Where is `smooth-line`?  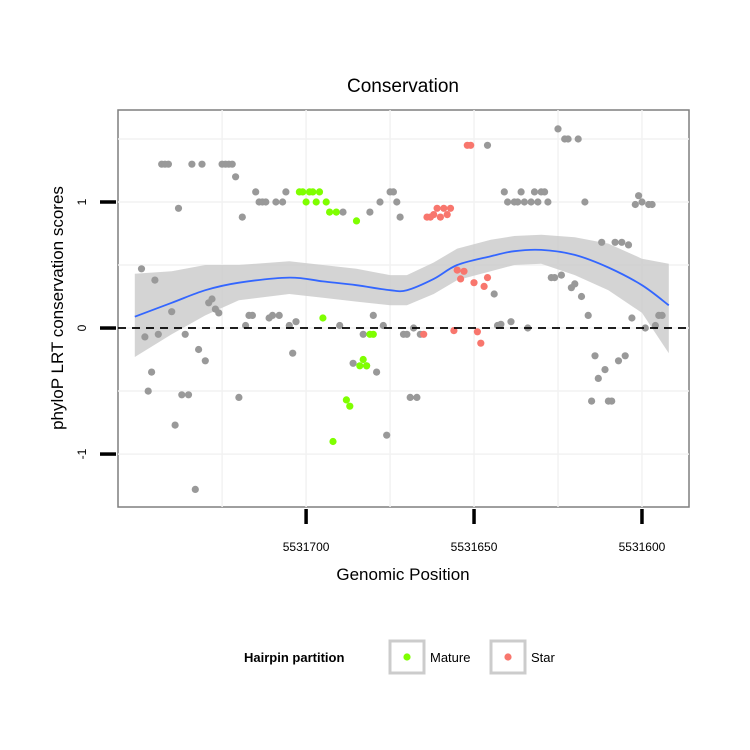
smooth-line is located at coordinates (402, 283).